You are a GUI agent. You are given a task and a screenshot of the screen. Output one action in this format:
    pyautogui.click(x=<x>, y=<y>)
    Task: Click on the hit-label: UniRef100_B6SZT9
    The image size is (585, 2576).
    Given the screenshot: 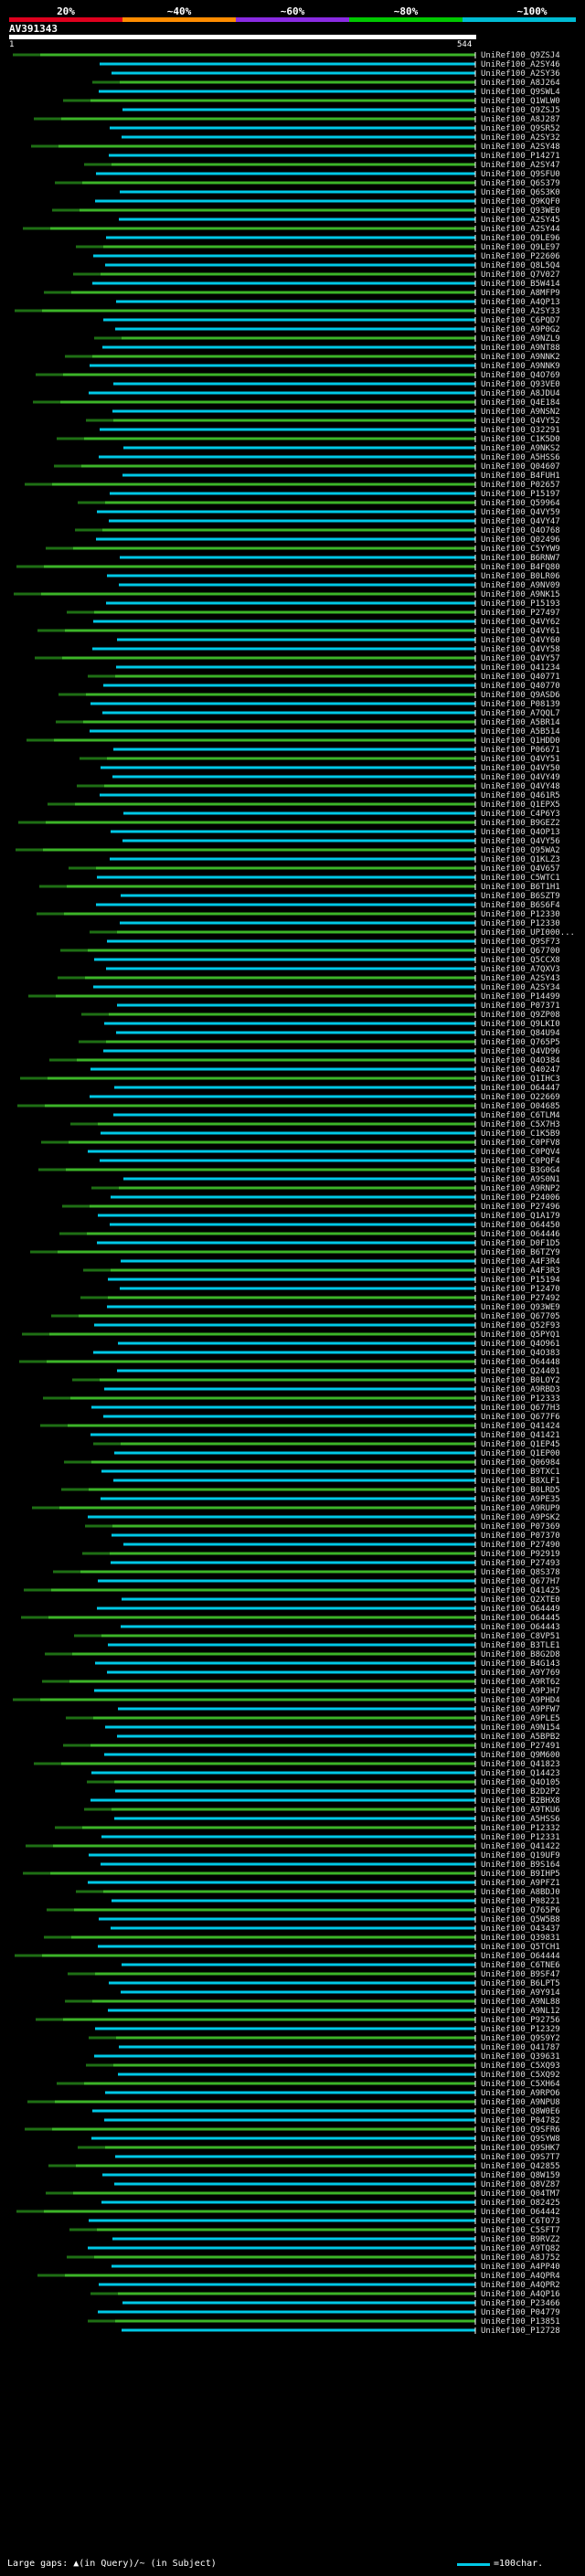 What is the action you would take?
    pyautogui.click(x=520, y=896)
    